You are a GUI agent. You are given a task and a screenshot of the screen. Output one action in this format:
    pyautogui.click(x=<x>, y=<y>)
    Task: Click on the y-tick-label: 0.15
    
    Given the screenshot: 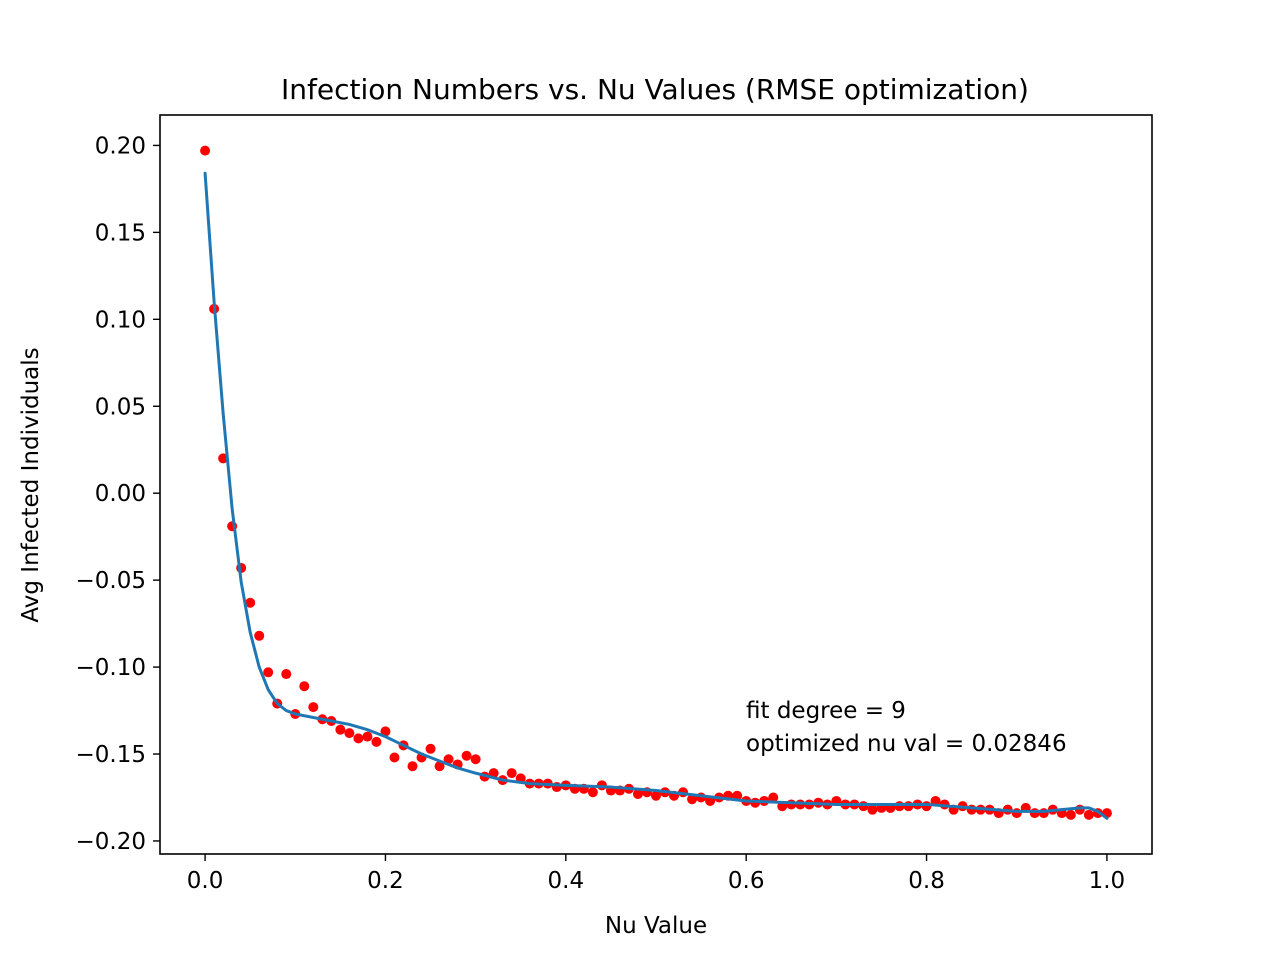 What is the action you would take?
    pyautogui.click(x=120, y=233)
    